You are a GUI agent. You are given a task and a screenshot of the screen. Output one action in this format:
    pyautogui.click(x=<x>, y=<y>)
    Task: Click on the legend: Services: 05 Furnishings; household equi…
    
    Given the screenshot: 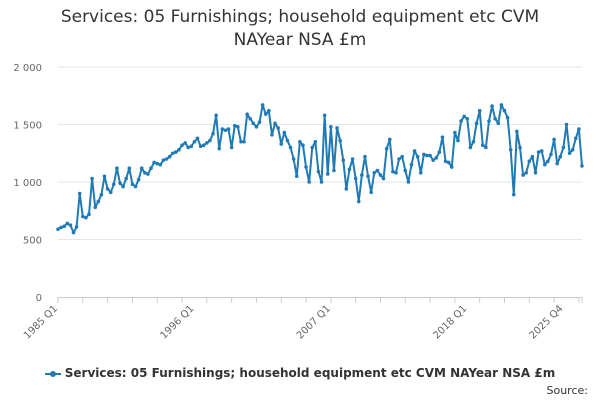 What is the action you would take?
    pyautogui.click(x=300, y=373)
    